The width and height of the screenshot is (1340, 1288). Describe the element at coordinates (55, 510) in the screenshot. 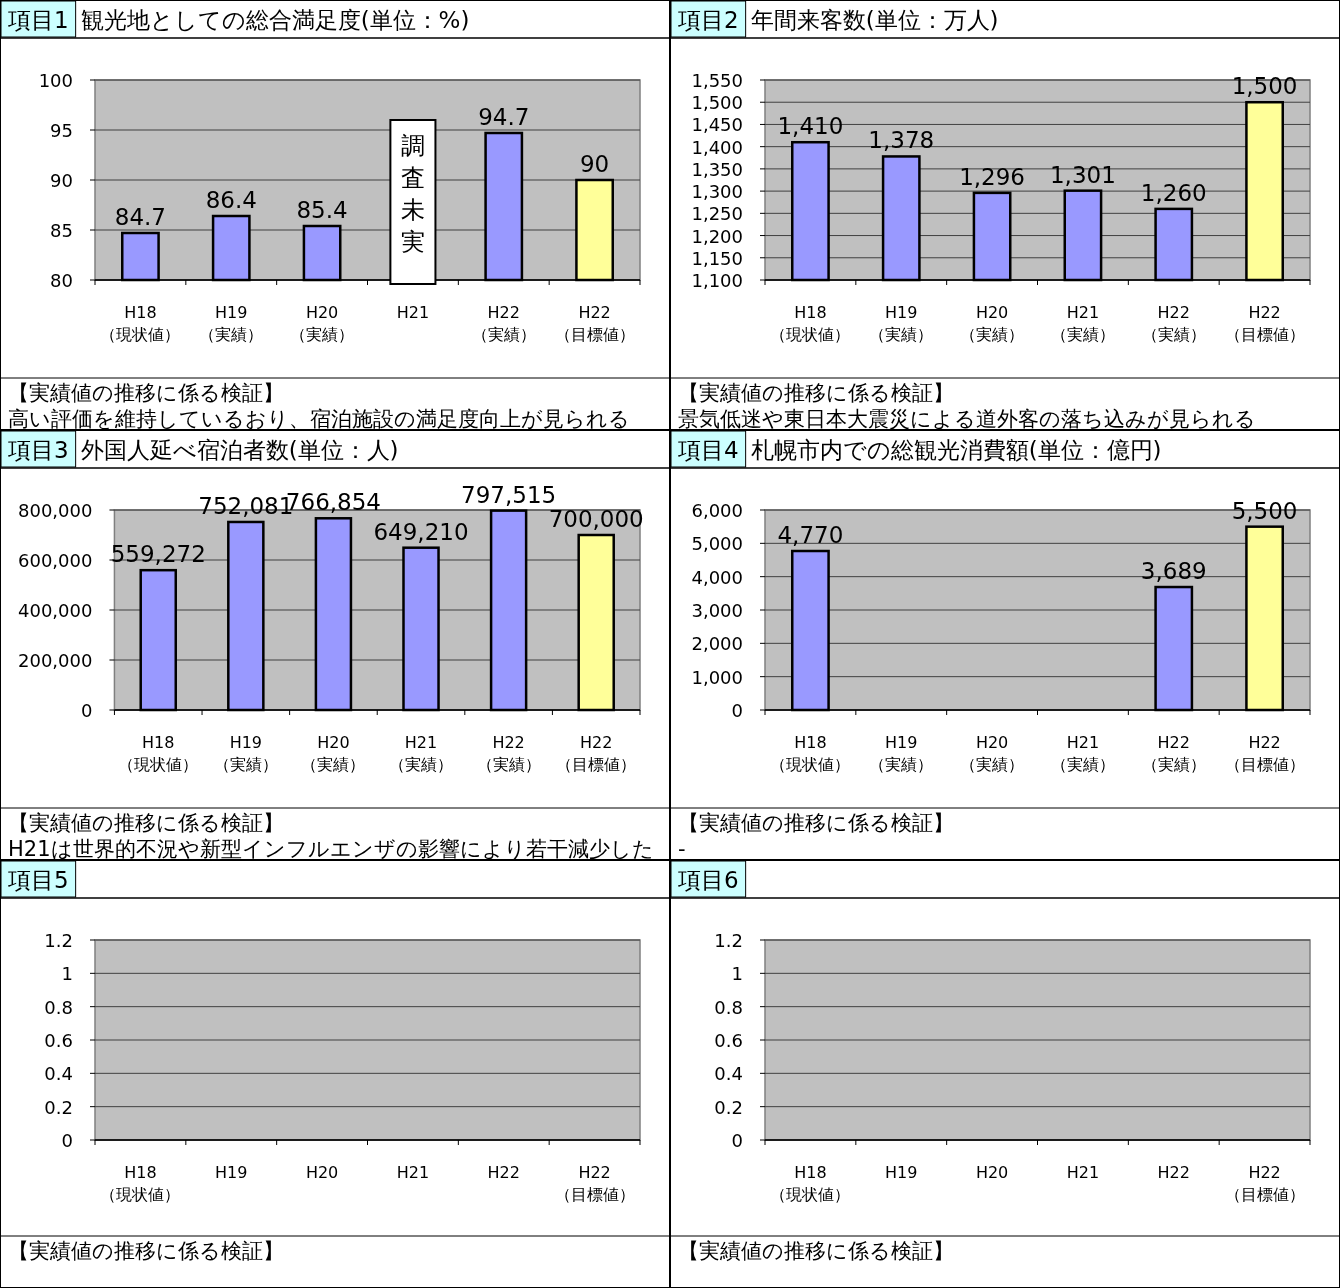

I see `y-tick-label: 800,000` at that location.